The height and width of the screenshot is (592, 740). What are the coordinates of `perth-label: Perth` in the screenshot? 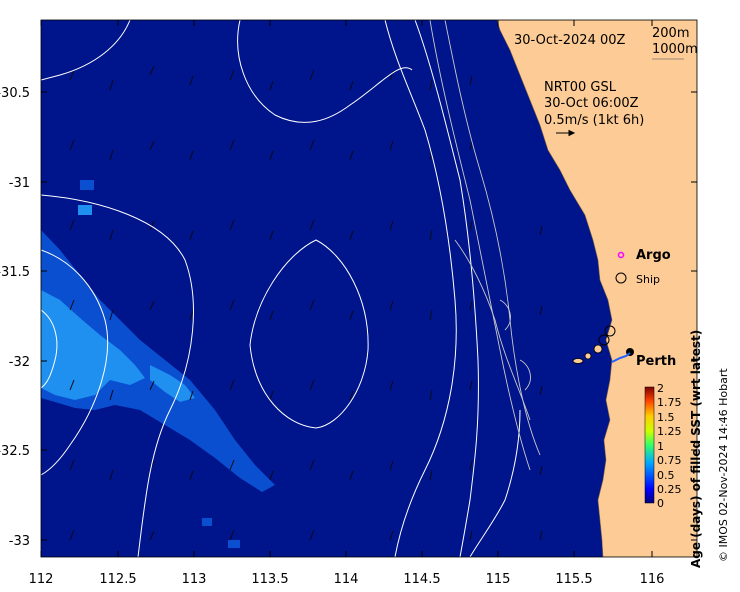 It's located at (656, 361).